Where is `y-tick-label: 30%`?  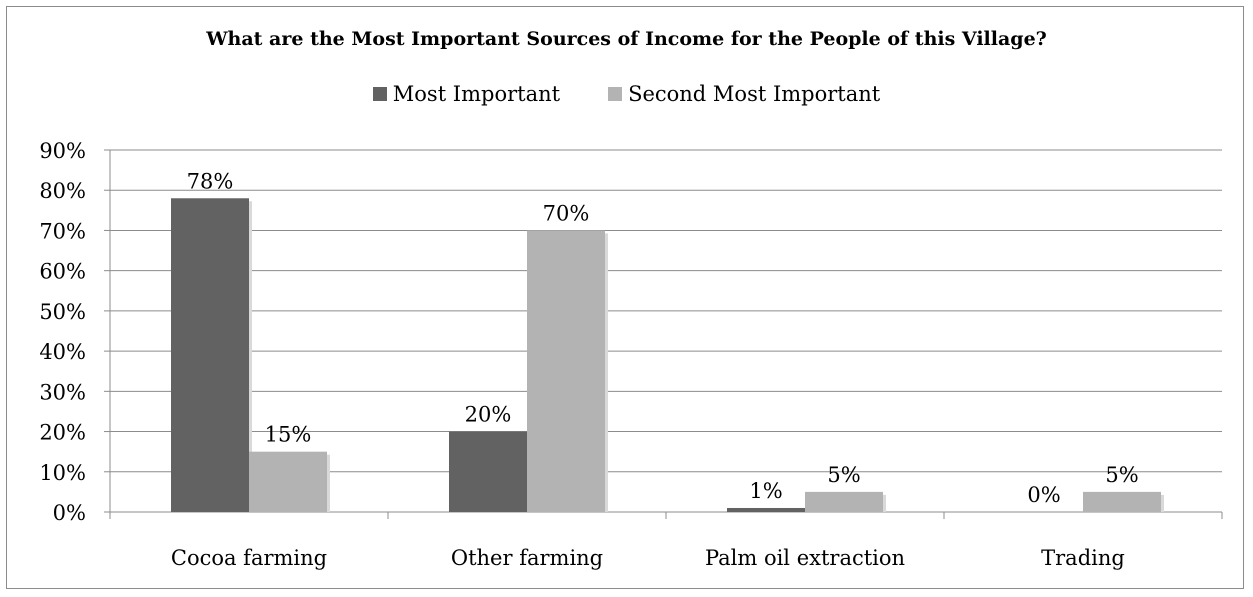
y-tick-label: 30% is located at coordinates (62, 392).